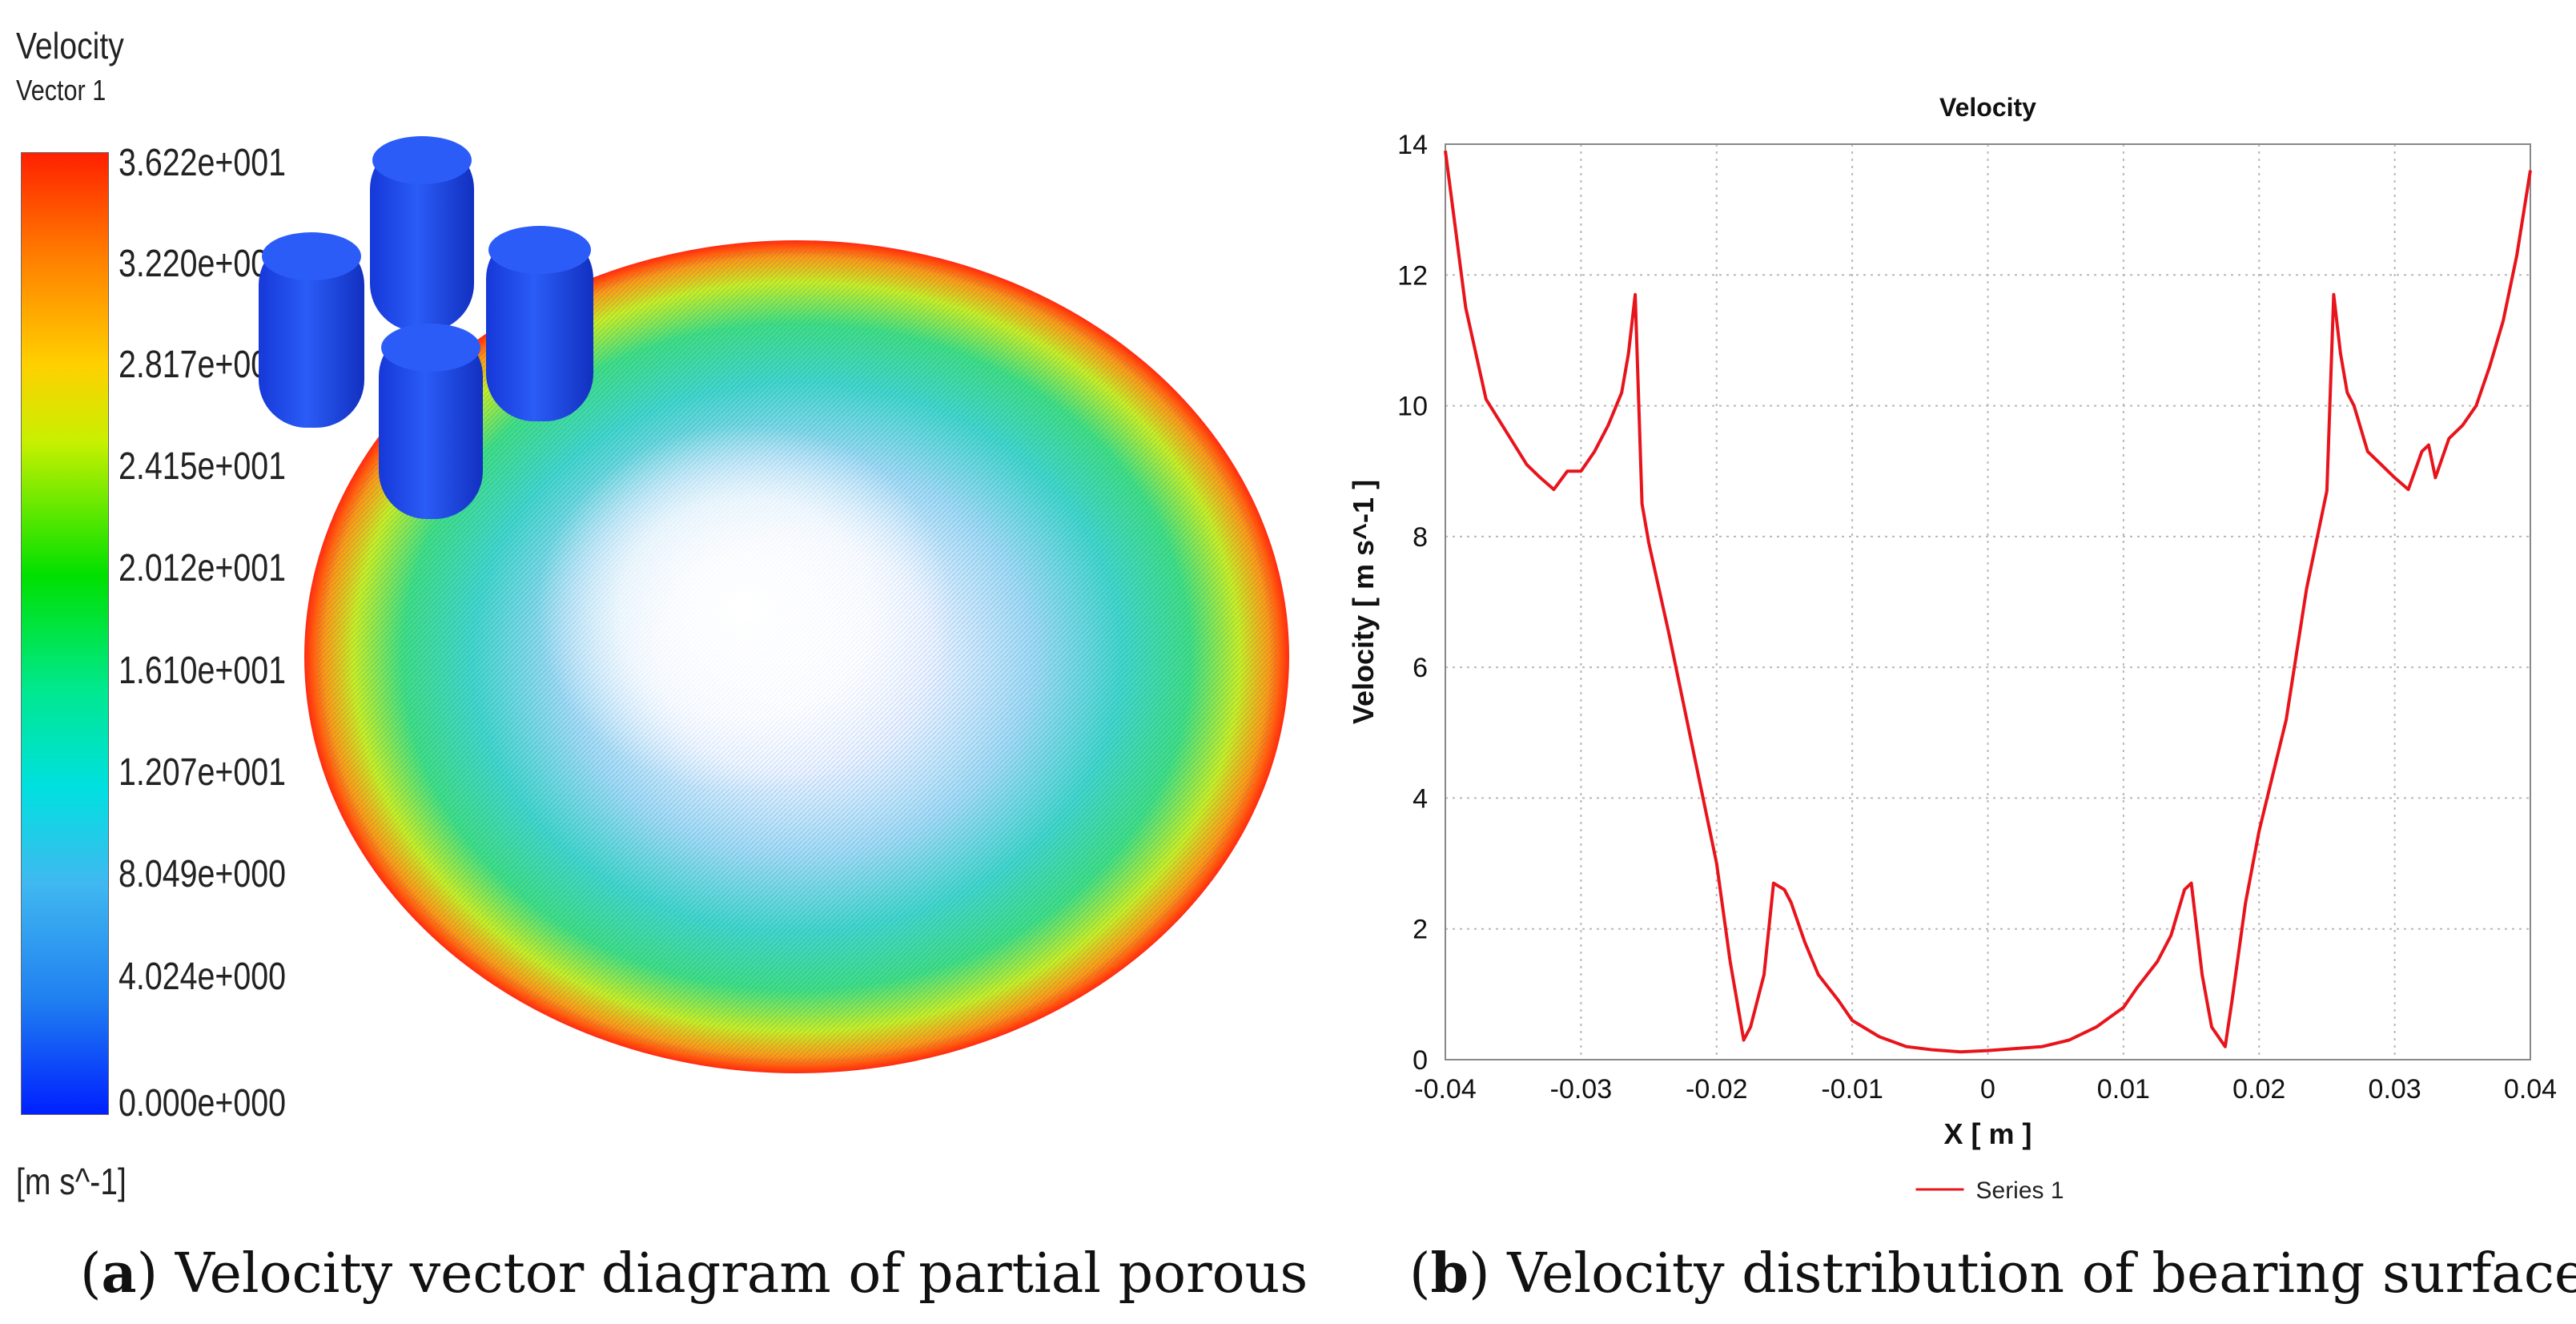 The width and height of the screenshot is (2576, 1324). What do you see at coordinates (1445, 1089) in the screenshot?
I see `x-tick-label: -0.04` at bounding box center [1445, 1089].